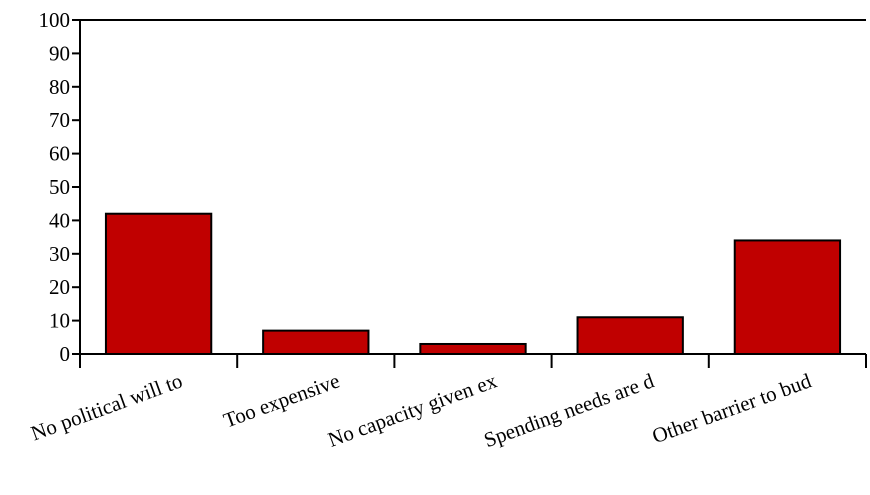  I want to click on y-tick-label: 80, so click(59, 87).